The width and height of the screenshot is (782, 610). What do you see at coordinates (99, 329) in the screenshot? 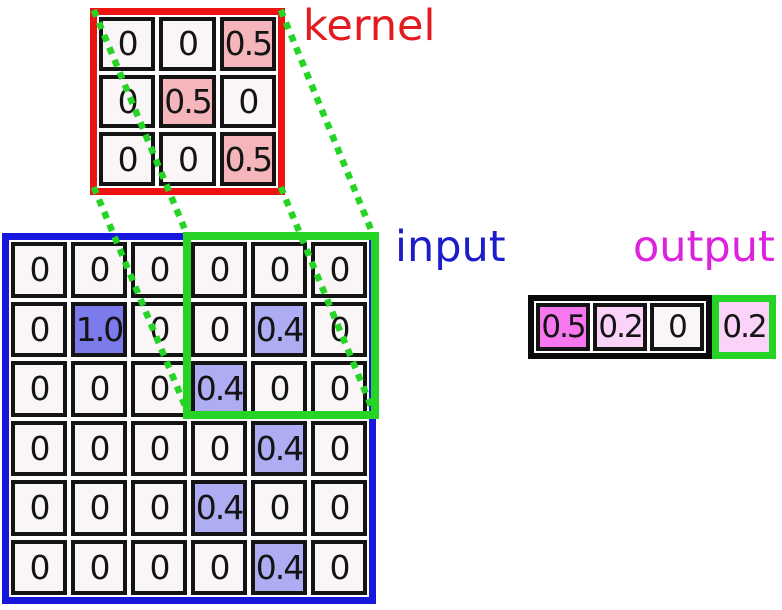
I see `input-cell: 1.0` at bounding box center [99, 329].